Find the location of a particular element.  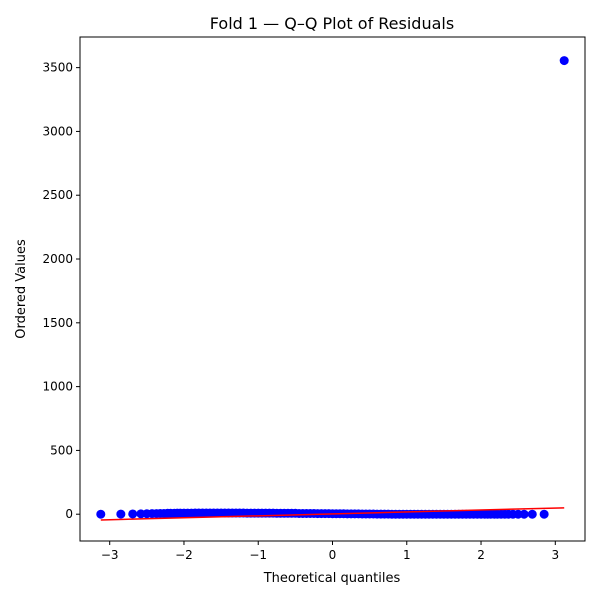

y-tick-label: 0 is located at coordinates (69, 514).